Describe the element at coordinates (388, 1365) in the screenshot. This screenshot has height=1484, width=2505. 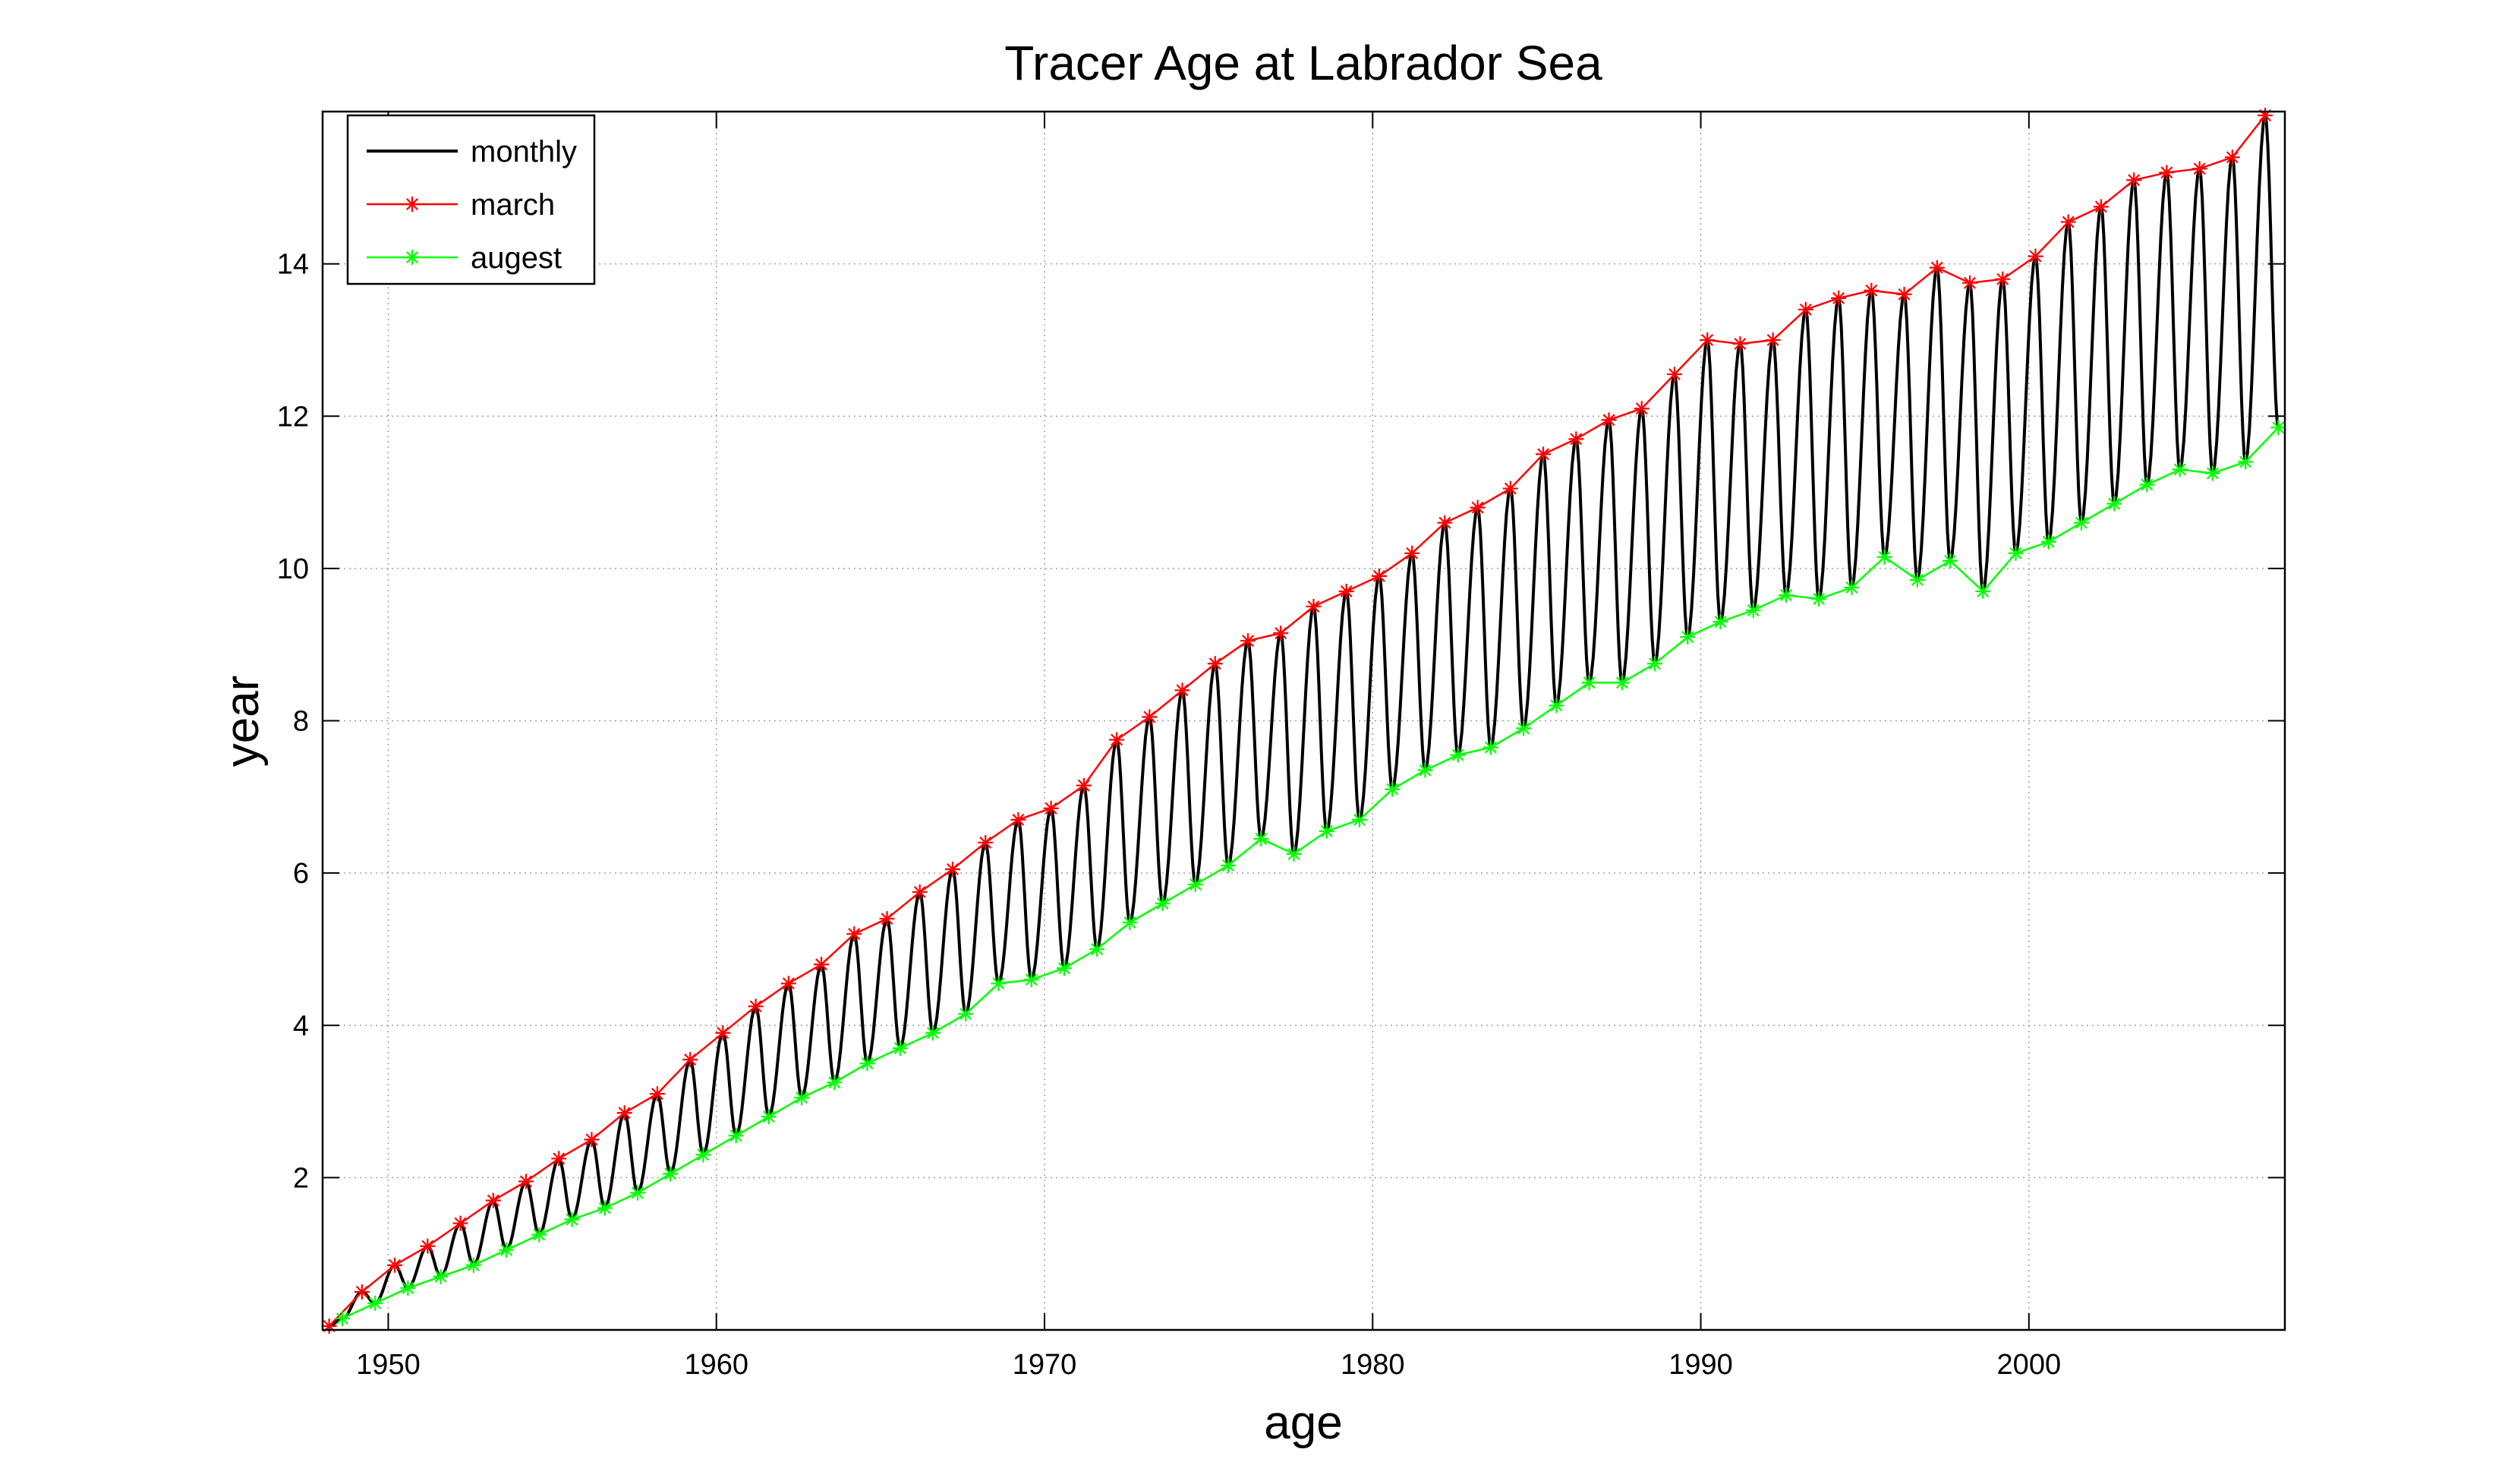
I see `x-tick-label: 1950` at that location.